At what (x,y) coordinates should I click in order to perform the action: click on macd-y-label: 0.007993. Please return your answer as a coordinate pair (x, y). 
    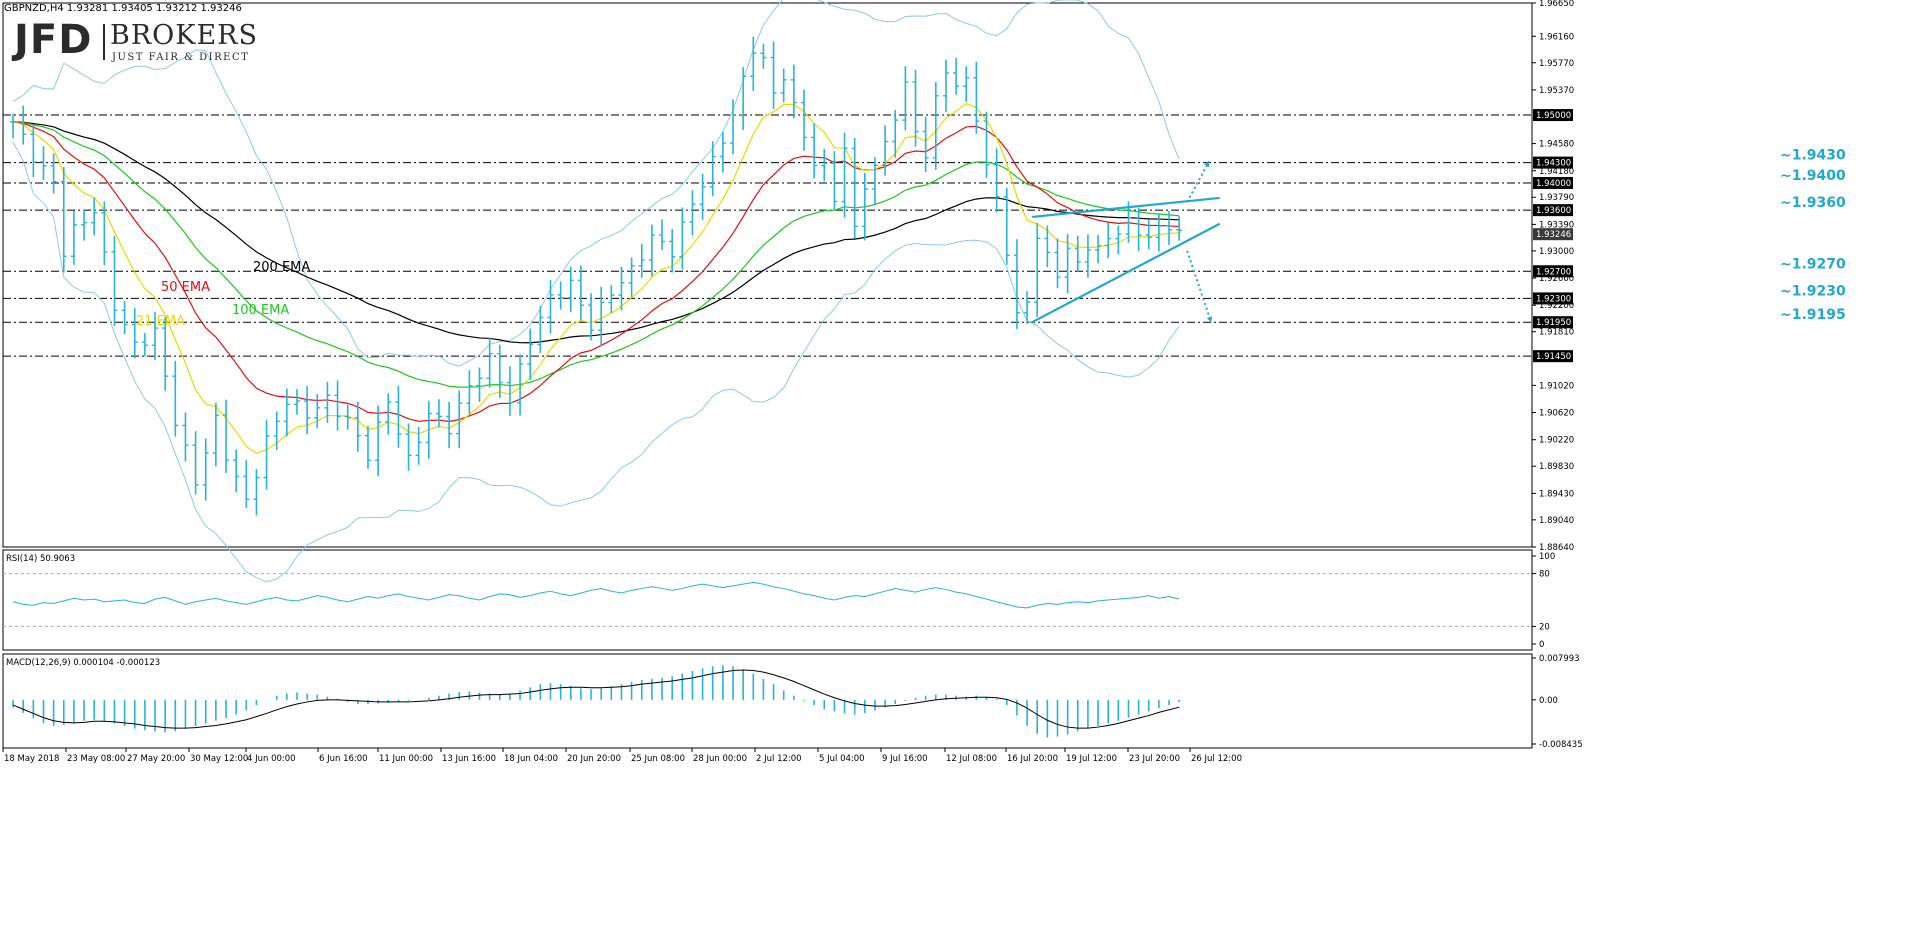
    Looking at the image, I should click on (1559, 659).